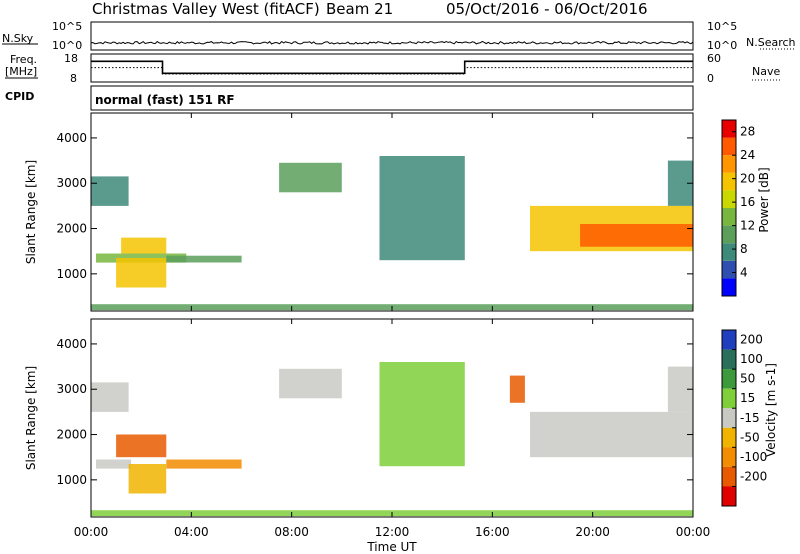 The height and width of the screenshot is (554, 800). What do you see at coordinates (71, 274) in the screenshot?
I see `ytick-label-0: 1000` at bounding box center [71, 274].